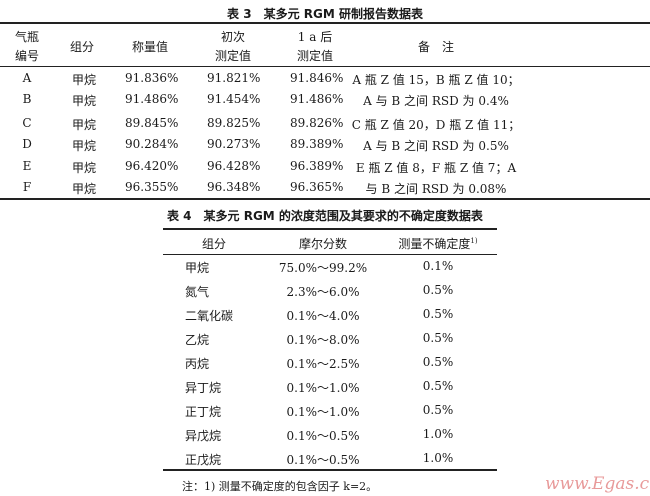 This screenshot has height=496, width=650. I want to click on bottle-id: B, so click(27, 99).